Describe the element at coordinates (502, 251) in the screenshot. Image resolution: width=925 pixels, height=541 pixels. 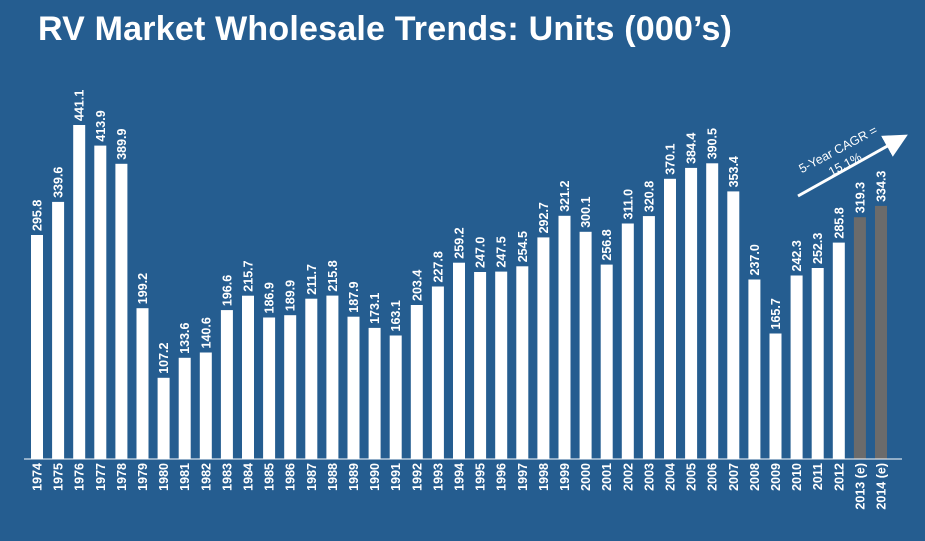
I see `value-label: 247.5` at that location.